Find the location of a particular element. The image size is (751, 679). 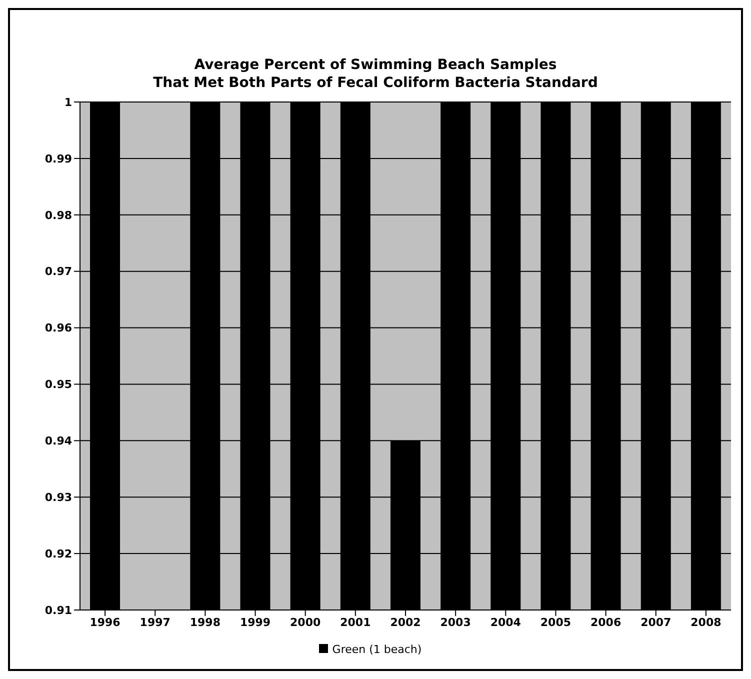

y-tick-label: 0.99 is located at coordinates (58, 159).